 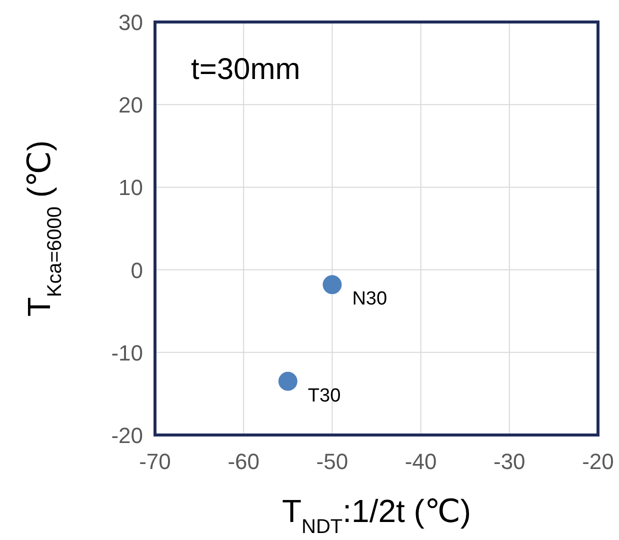 What do you see at coordinates (377, 515) in the screenshot?
I see `x-axis-title: T$_{NDT}$:1/2t (℃)` at bounding box center [377, 515].